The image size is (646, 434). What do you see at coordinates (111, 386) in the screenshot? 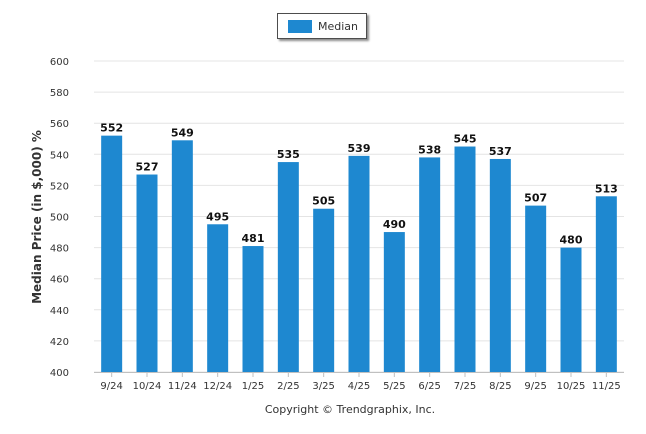
I see `x-tick-label: 9/24` at bounding box center [111, 386].